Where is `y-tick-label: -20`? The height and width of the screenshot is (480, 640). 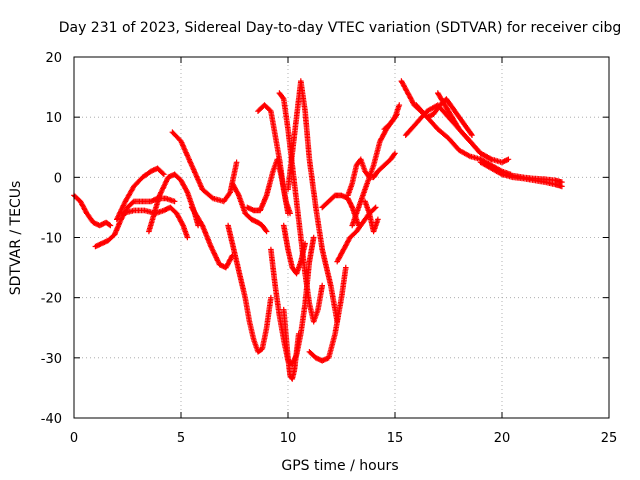 y-tick-label: -20 is located at coordinates (51, 299).